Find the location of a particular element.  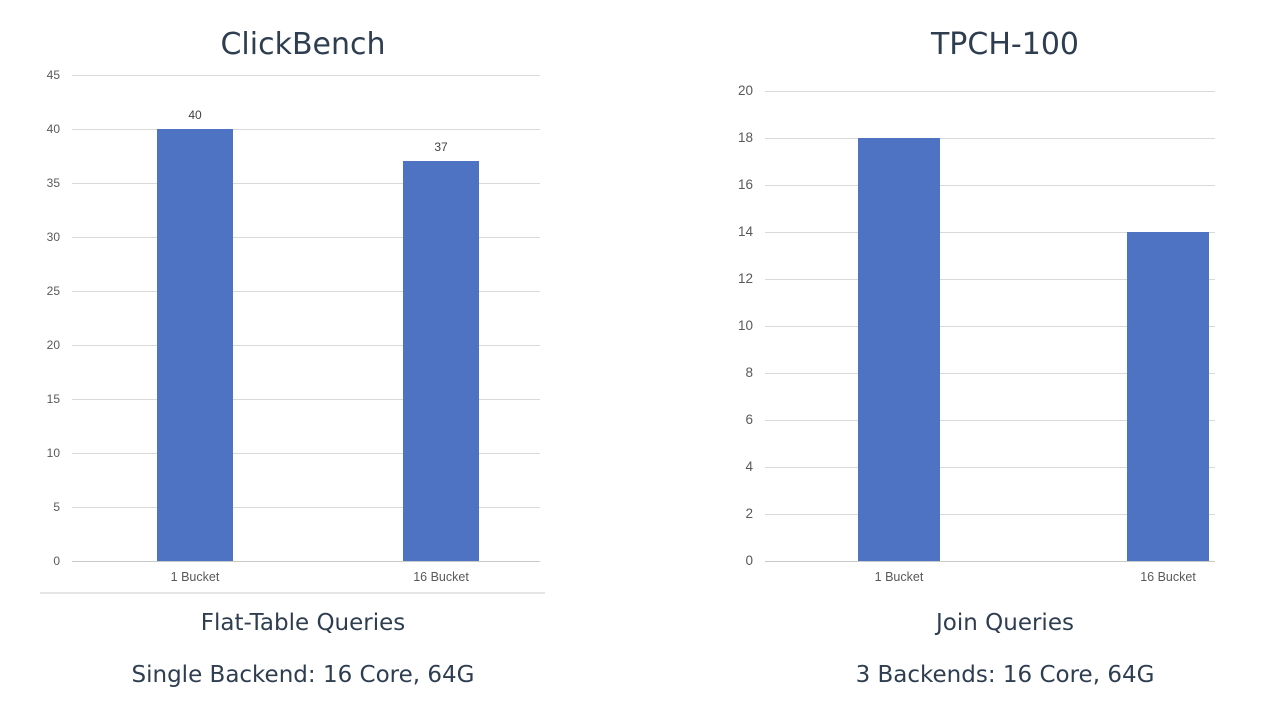

y-tick-label: 18 is located at coordinates (745, 137).